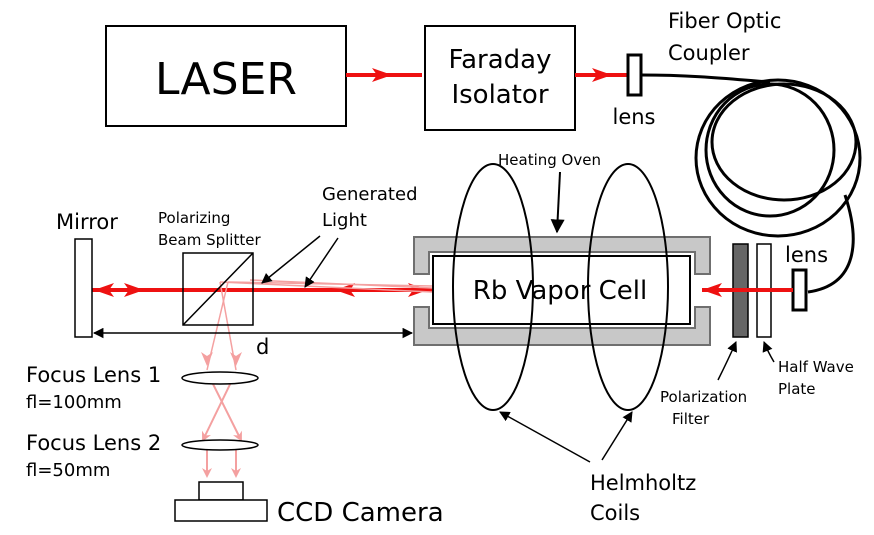 The image size is (874, 535). Describe the element at coordinates (236, 359) in the screenshot. I see `pink-arrow-lens1-b` at that location.